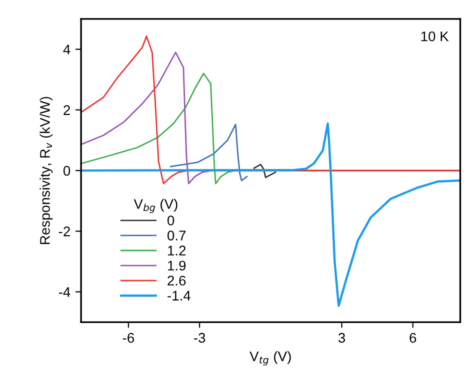  Describe the element at coordinates (177, 251) in the screenshot. I see `legend-label: 1.2` at that location.